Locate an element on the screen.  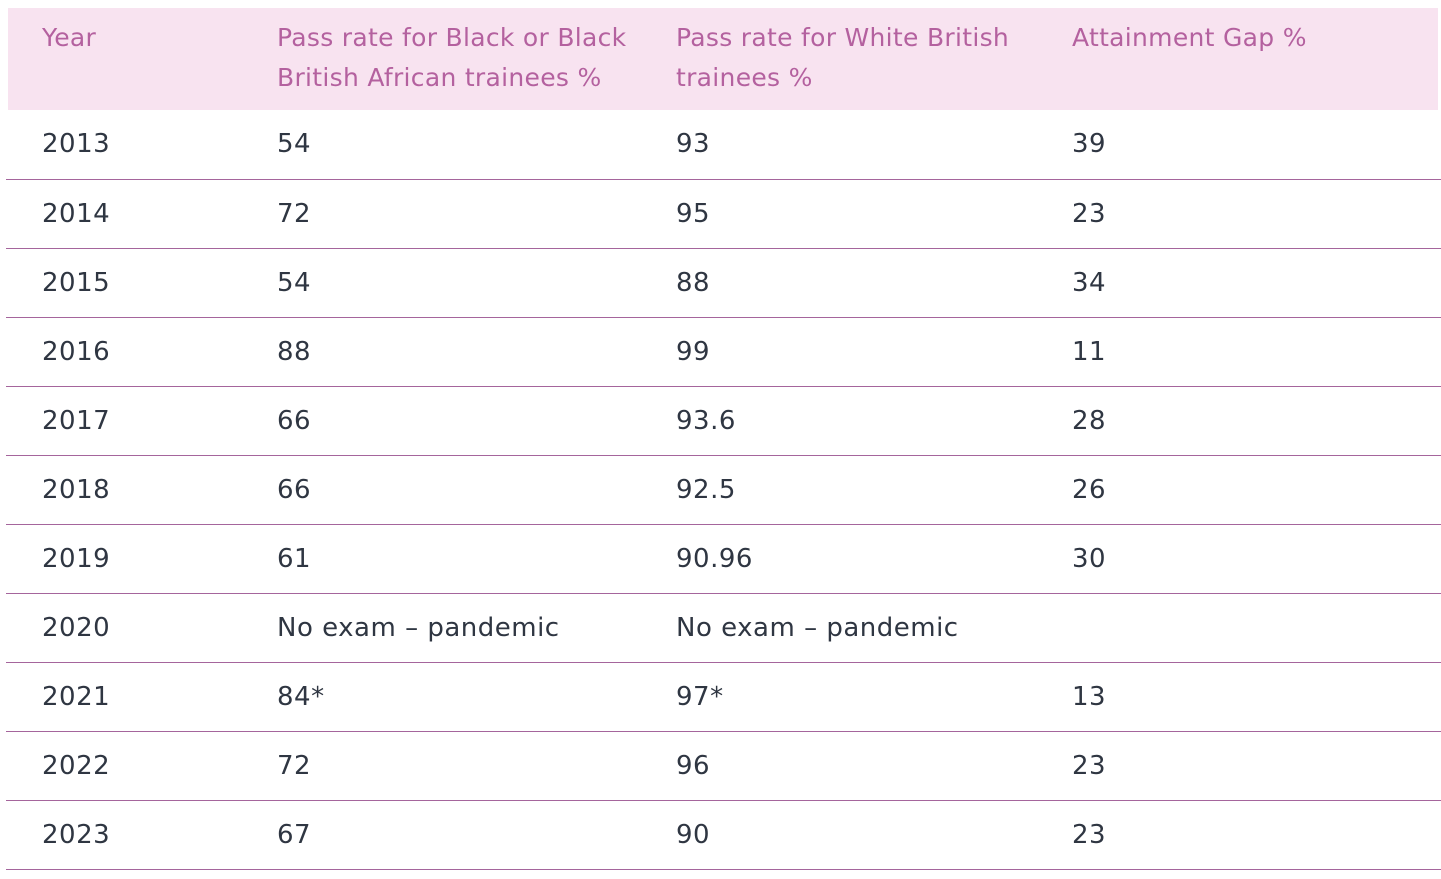
cell-white-pass-rate: 97* is located at coordinates (838, 697).